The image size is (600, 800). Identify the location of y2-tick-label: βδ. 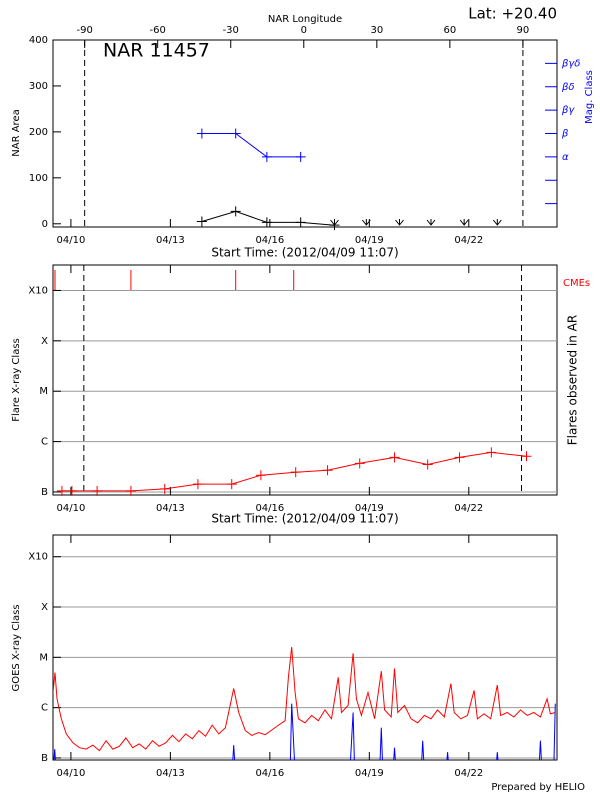
(568, 87).